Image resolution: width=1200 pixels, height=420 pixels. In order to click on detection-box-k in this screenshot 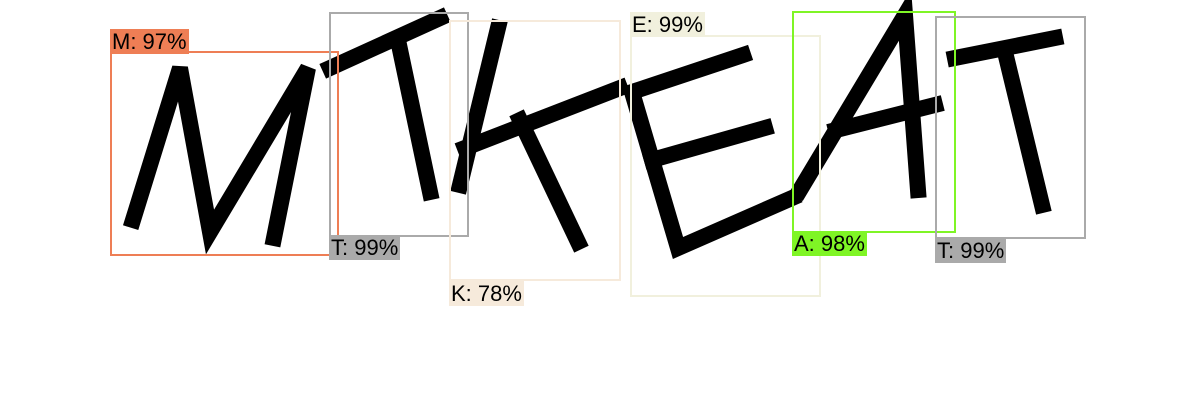, I will do `click(535, 150)`.